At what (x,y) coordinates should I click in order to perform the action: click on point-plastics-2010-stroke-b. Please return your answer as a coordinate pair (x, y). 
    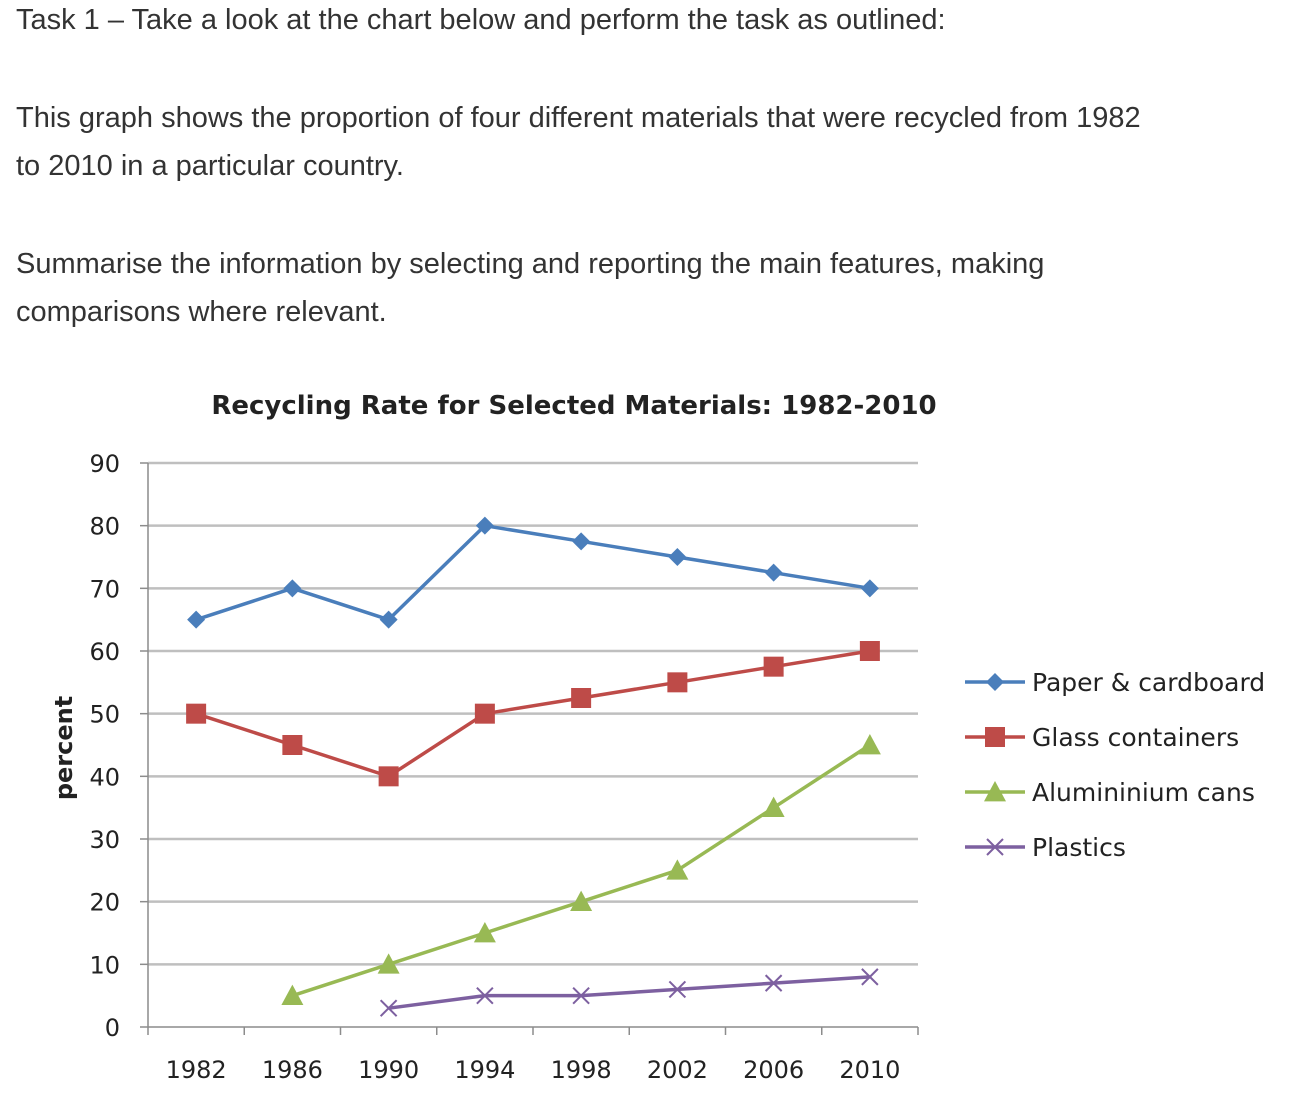
    Looking at the image, I should click on (870, 977).